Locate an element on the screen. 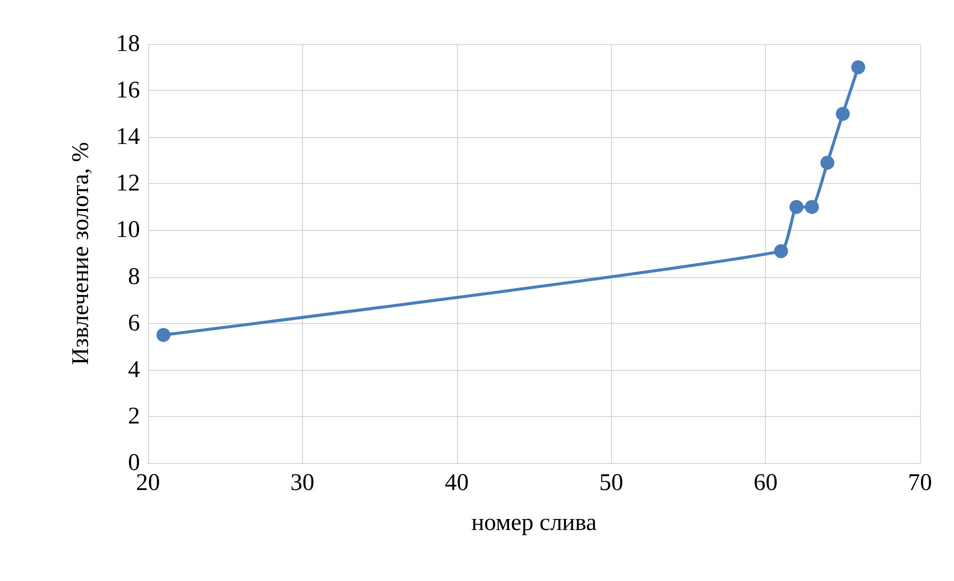 This screenshot has height=581, width=954. y-tick-label: 12 is located at coordinates (128, 183).